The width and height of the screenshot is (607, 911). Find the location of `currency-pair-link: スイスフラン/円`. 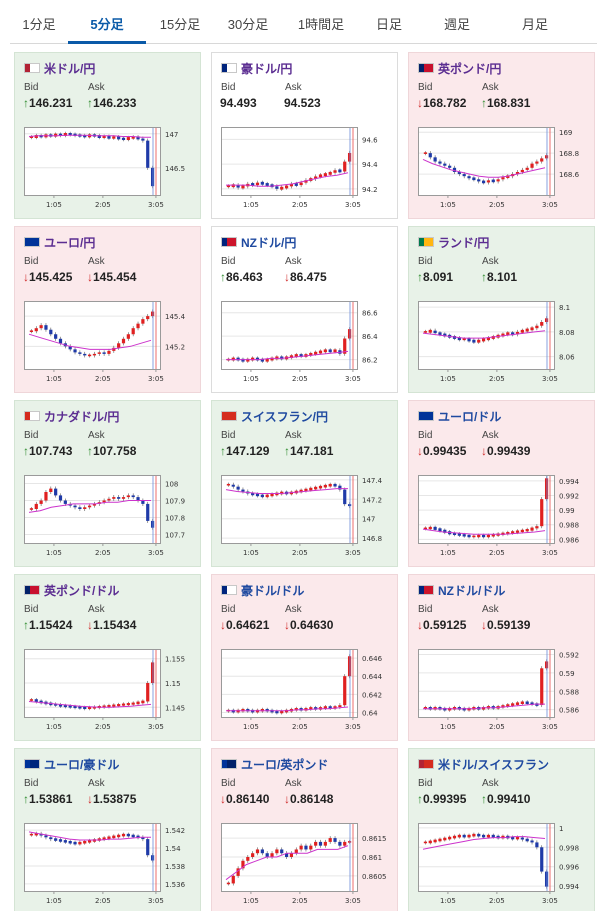

currency-pair-link: スイスフラン/円 is located at coordinates (284, 416).